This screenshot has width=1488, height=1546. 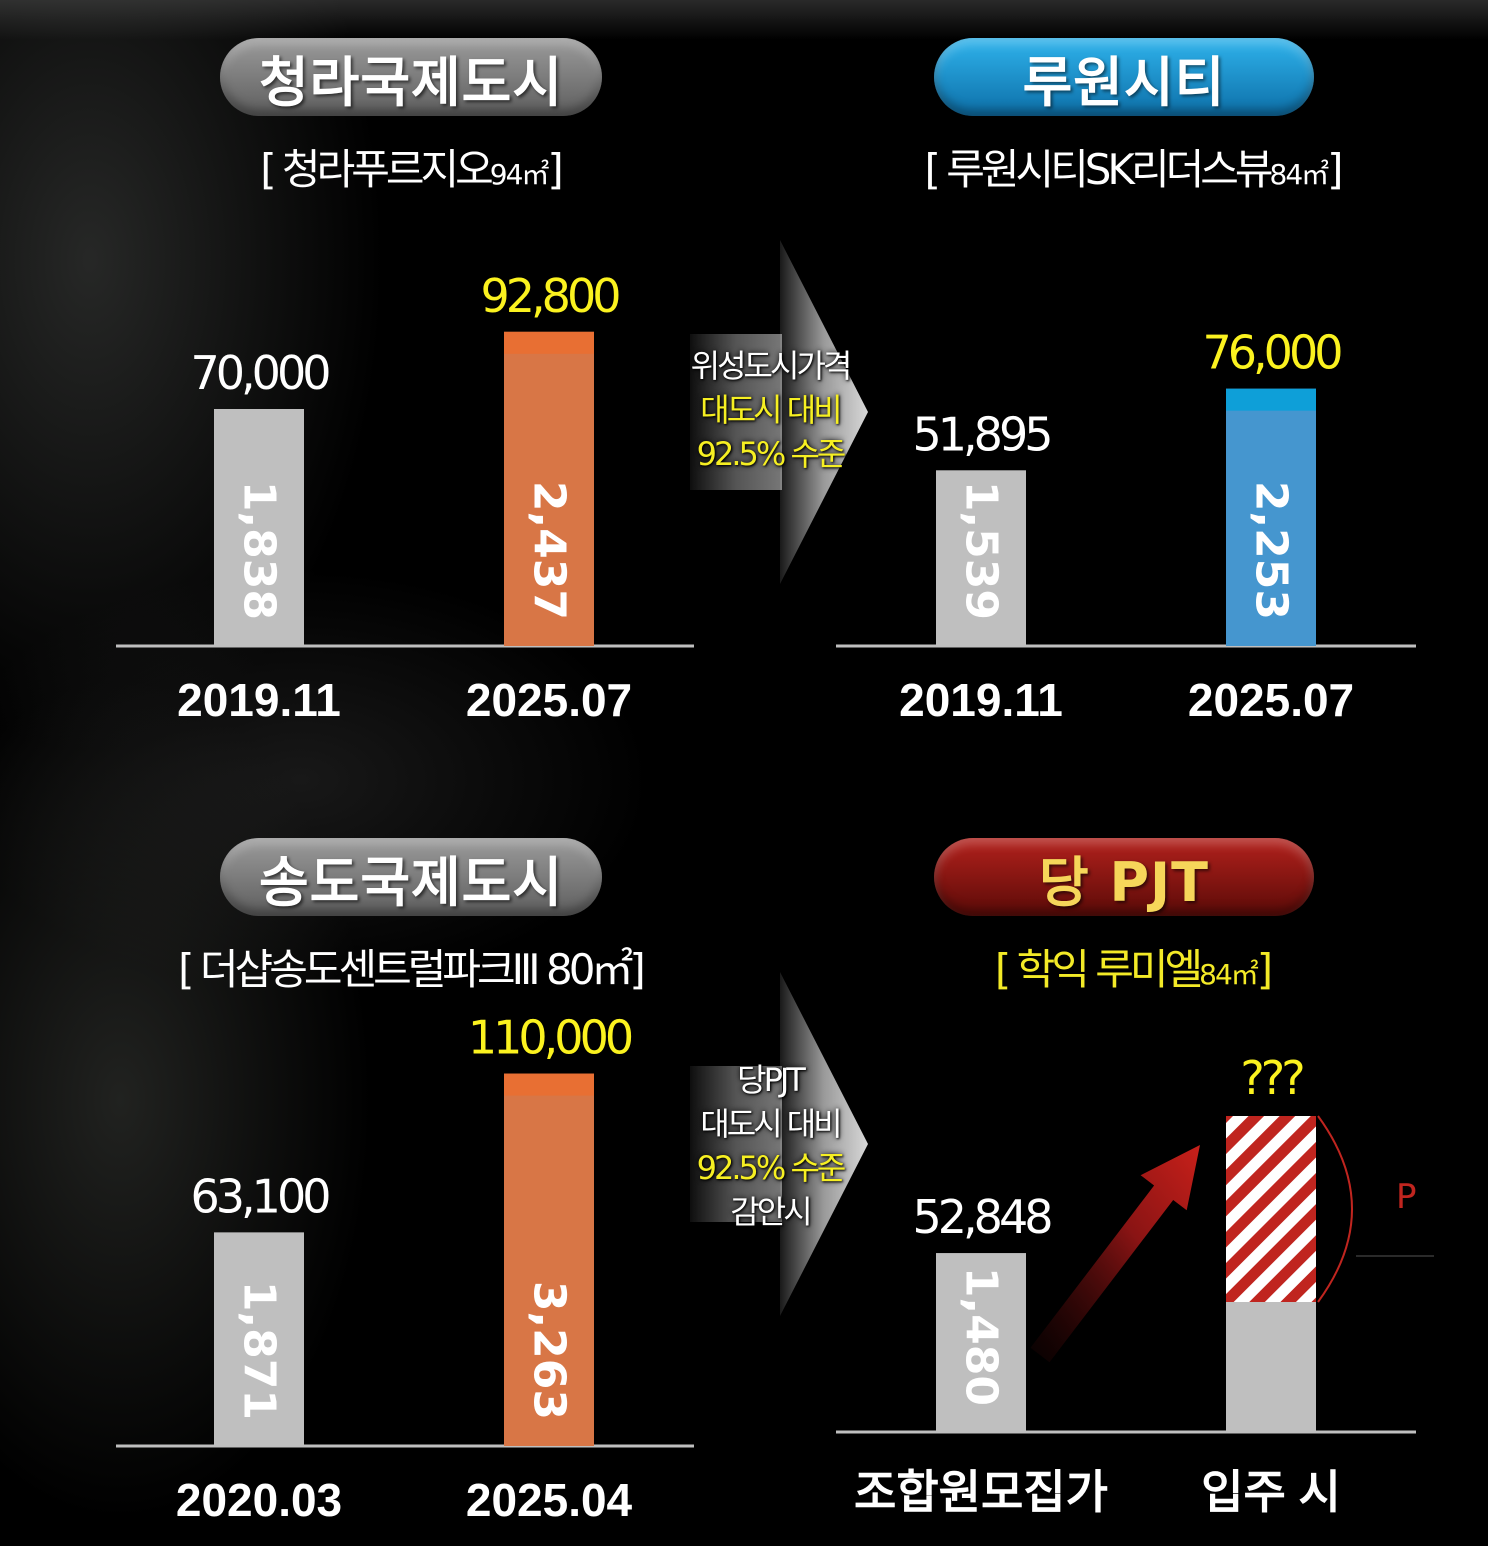 What do you see at coordinates (1271, 550) in the screenshot?
I see `bar-inner-label: 2,253` at bounding box center [1271, 550].